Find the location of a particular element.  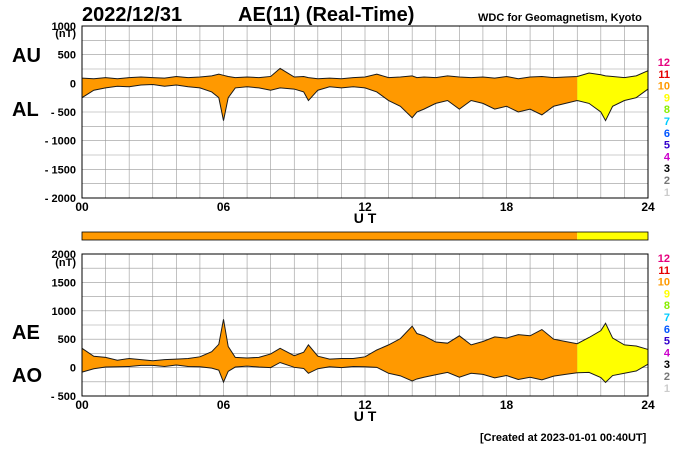

series-line-ae is located at coordinates (365, 340).